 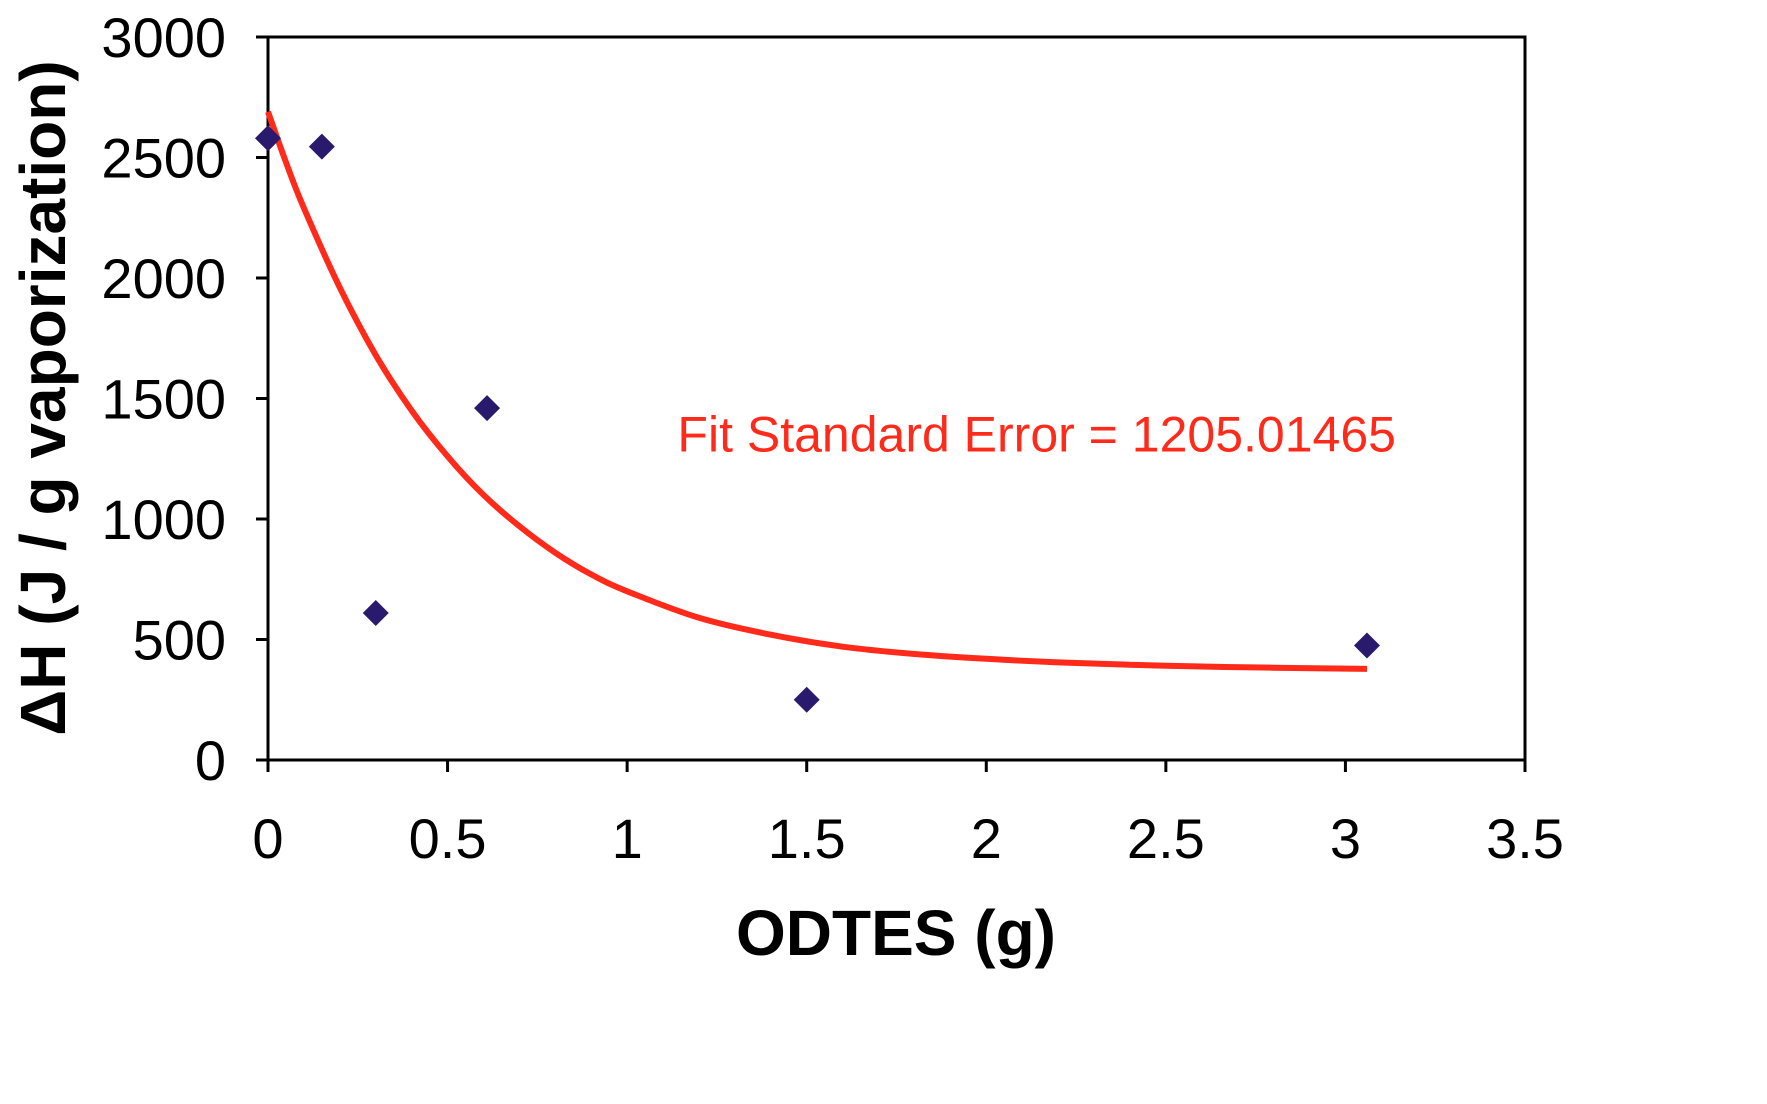 I want to click on fit-standard-error-annotation: Fit Standard Error = 1205.01465, so click(x=1036, y=435).